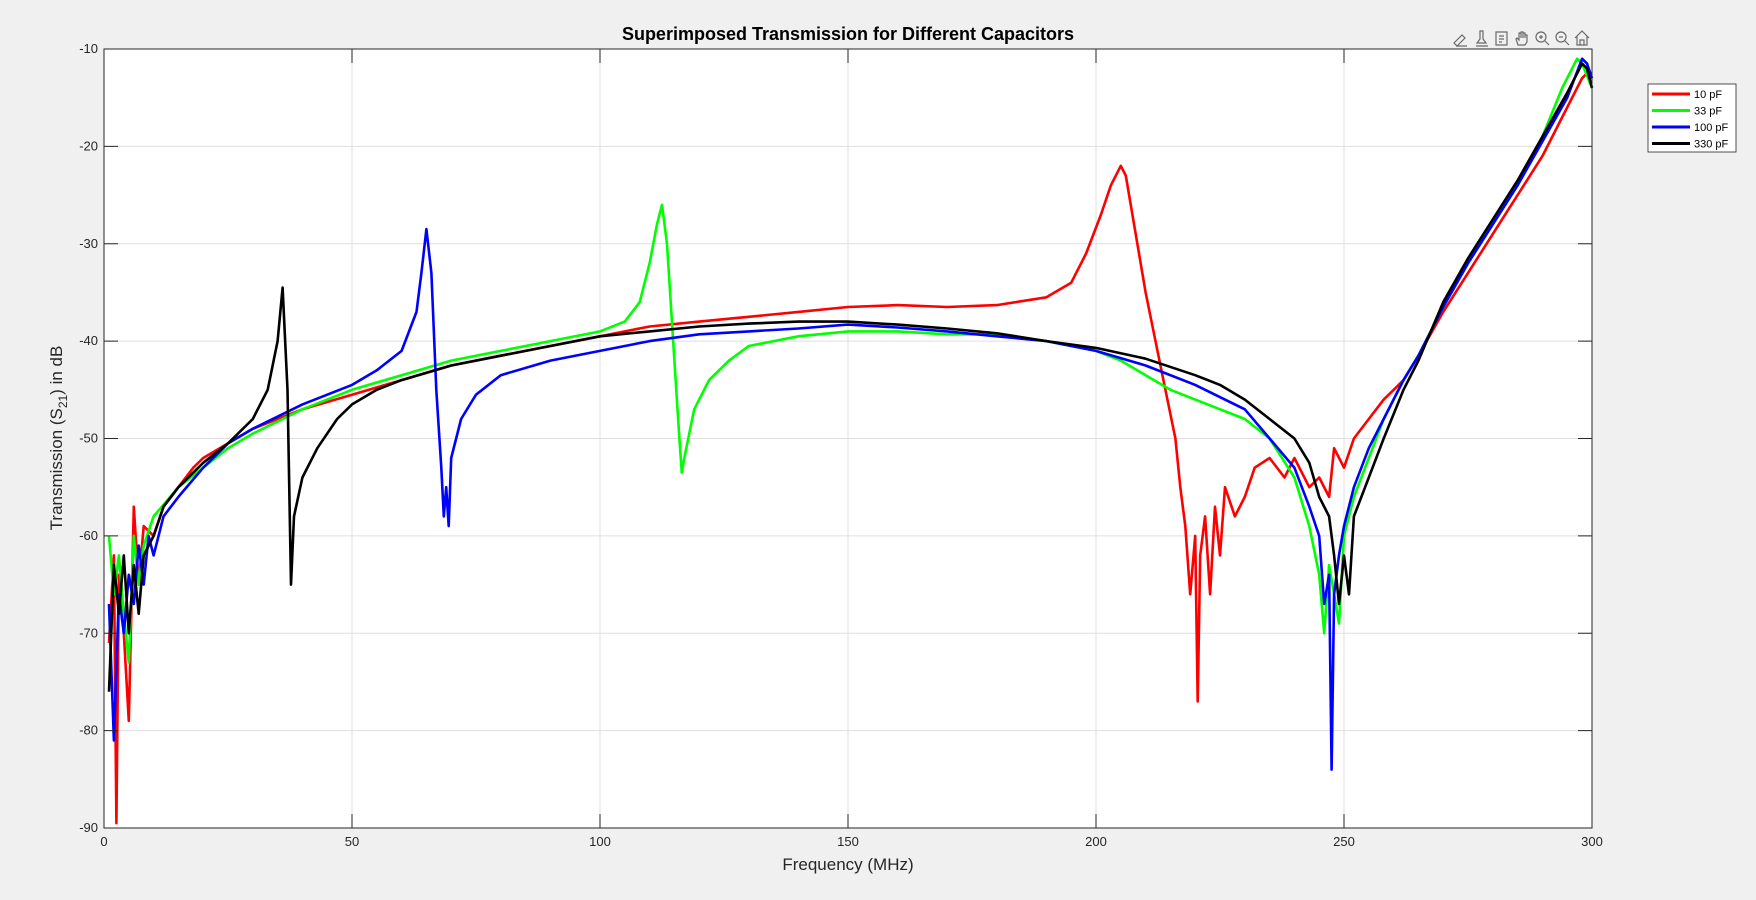  I want to click on legend: 10 pF 33 pF 100 pF 330 pF, so click(1692, 118).